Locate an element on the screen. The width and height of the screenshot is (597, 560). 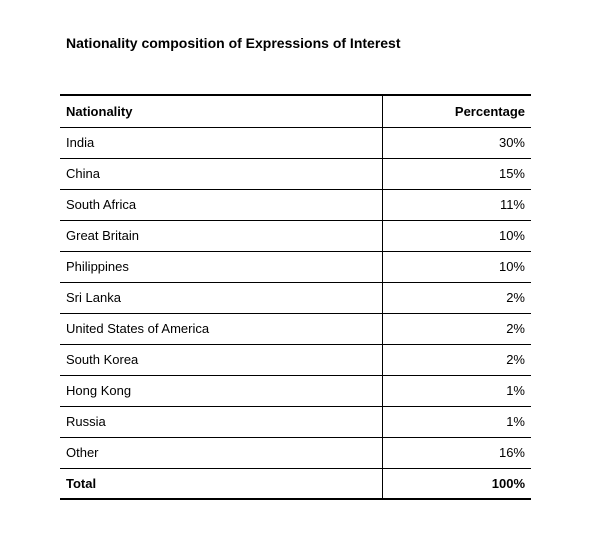
cell-nationality: China is located at coordinates (221, 174).